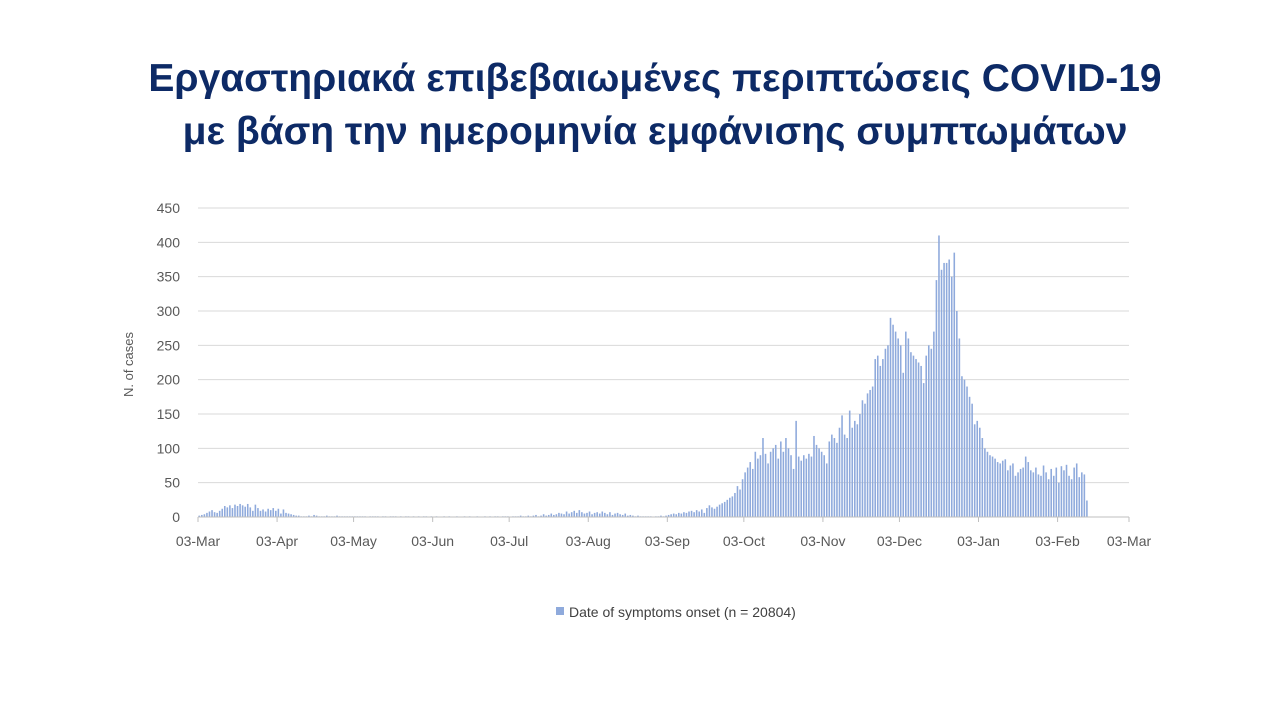 The image size is (1280, 720). What do you see at coordinates (432, 541) in the screenshot?
I see `x-tick-label: 03-Jun` at bounding box center [432, 541].